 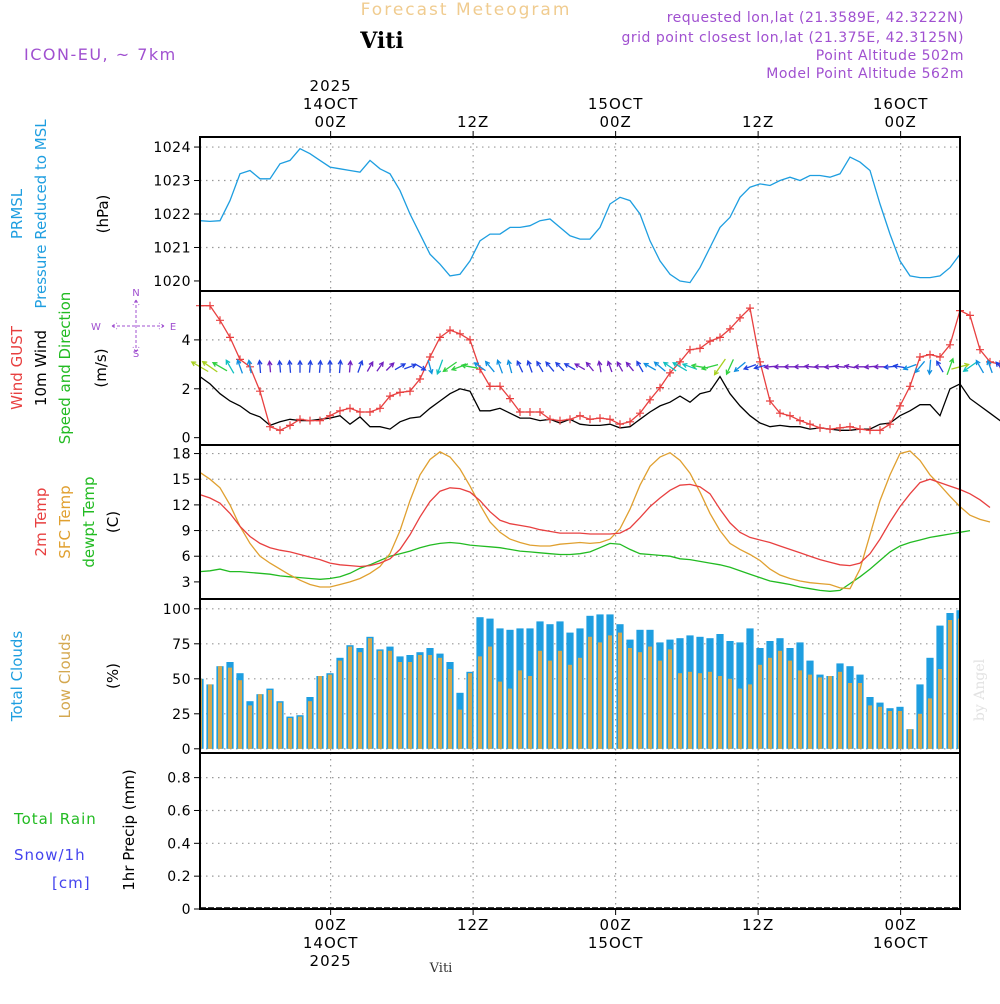 I want to click on compass-arrows, so click(x=138, y=326).